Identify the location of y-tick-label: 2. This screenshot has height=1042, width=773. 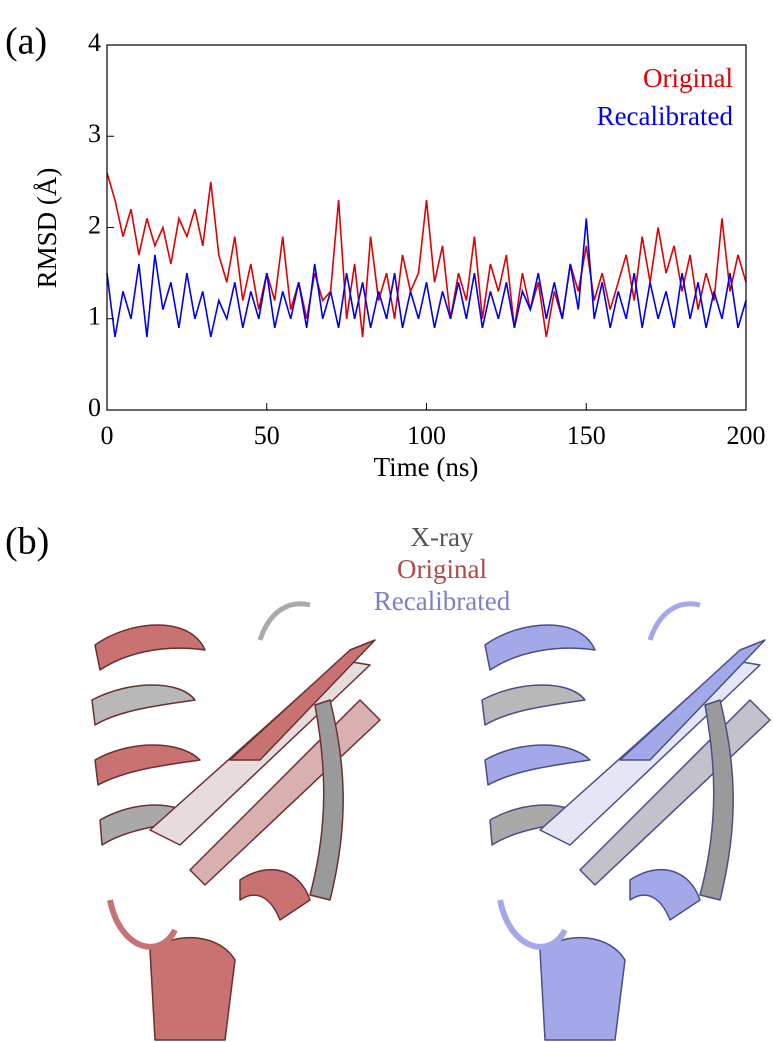
(94, 224).